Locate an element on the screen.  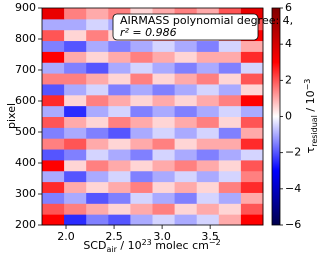
x-label-part: / 10 is located at coordinates (129, 245).